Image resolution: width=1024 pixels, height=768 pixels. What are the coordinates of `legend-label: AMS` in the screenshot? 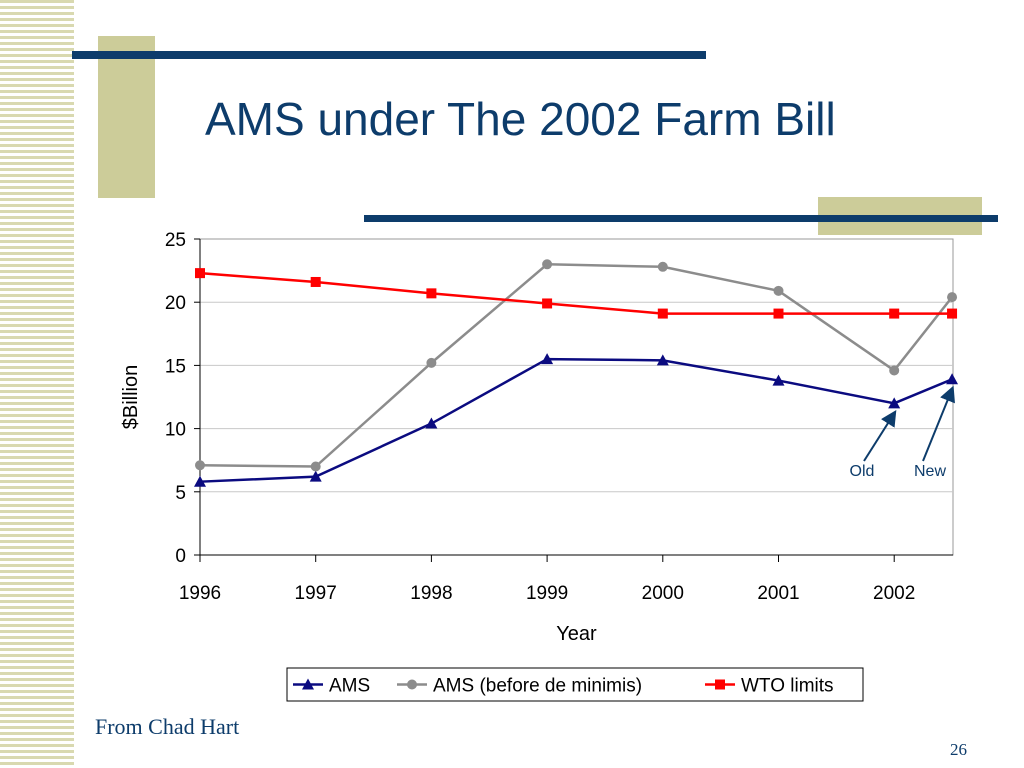 It's located at (349, 686).